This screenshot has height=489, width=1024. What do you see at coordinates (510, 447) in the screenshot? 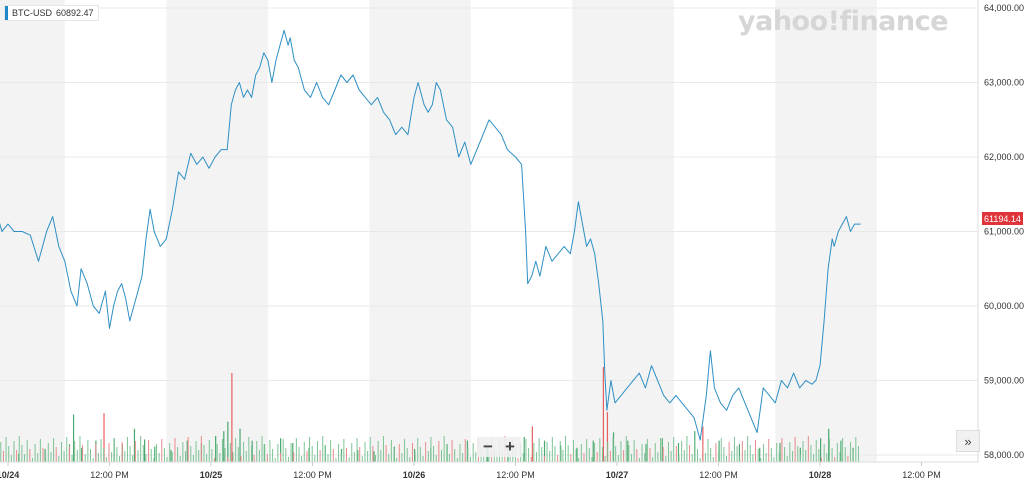
I see `zoom-in-button: +` at bounding box center [510, 447].